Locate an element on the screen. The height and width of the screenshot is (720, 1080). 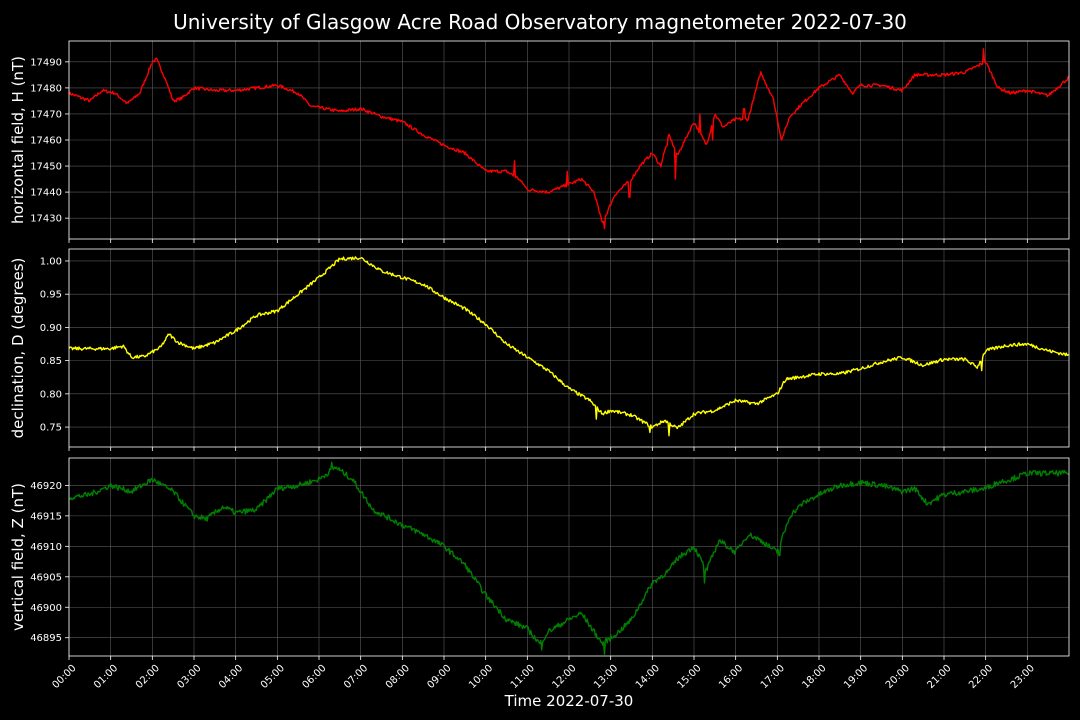
y-axis-label: declination, D (degrees) is located at coordinates (18, 348).